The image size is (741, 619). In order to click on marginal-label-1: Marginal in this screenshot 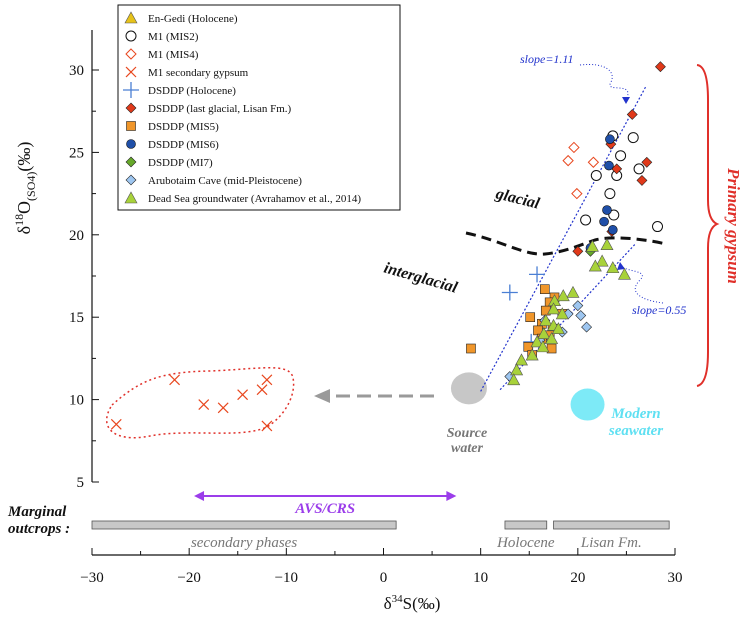, I will do `click(37, 512)`.